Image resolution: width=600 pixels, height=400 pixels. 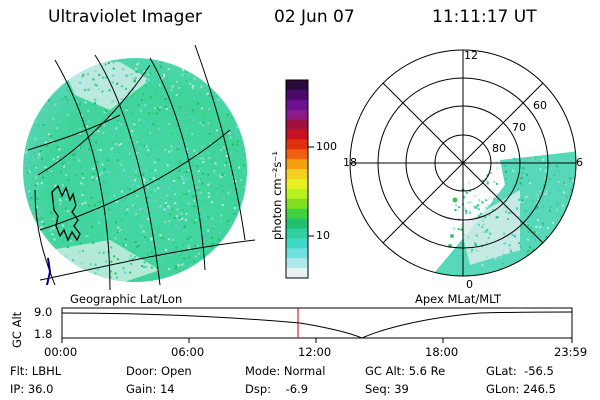 What do you see at coordinates (350, 162) in the screenshot?
I see `mlt-label-18: 18` at bounding box center [350, 162].